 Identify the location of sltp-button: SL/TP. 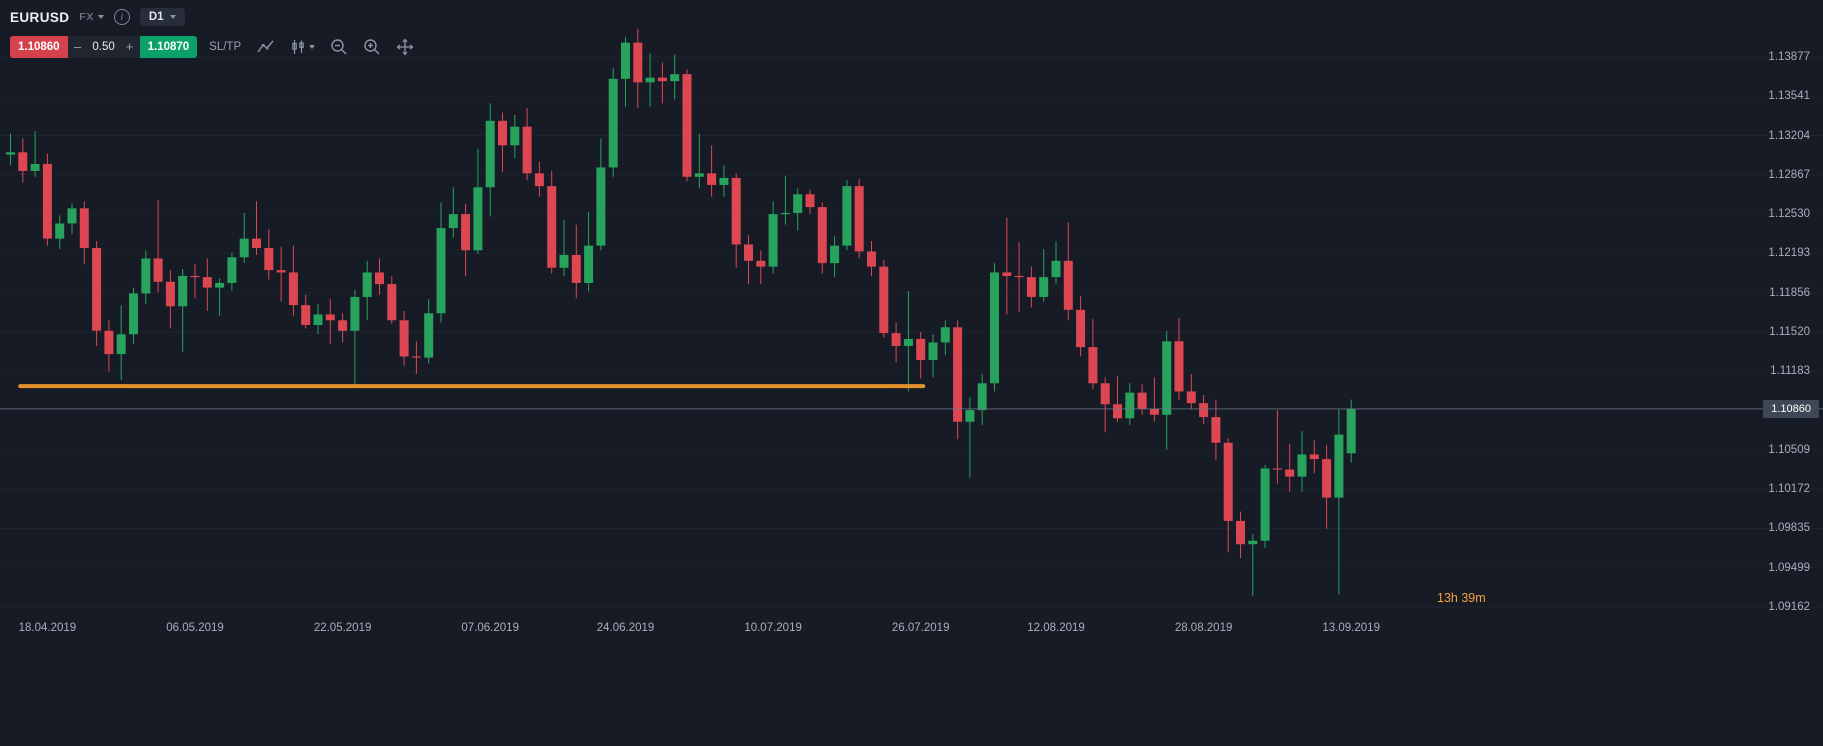
(225, 47).